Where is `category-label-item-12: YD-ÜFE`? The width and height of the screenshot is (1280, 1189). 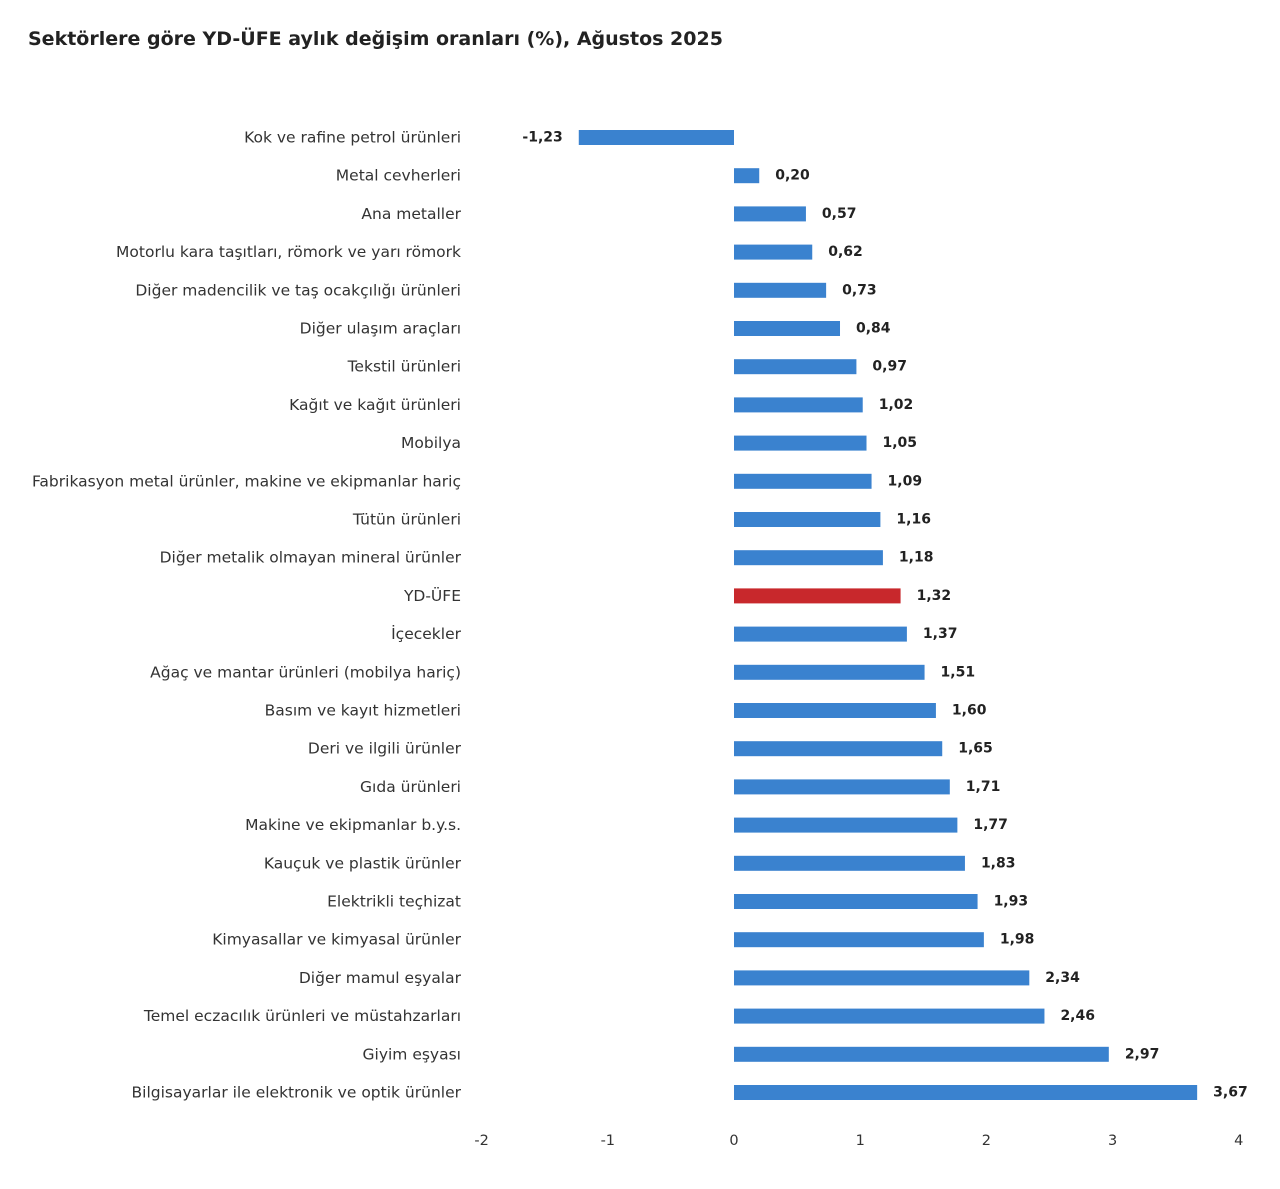
category-label-item-12: YD-ÜFE is located at coordinates (432, 595).